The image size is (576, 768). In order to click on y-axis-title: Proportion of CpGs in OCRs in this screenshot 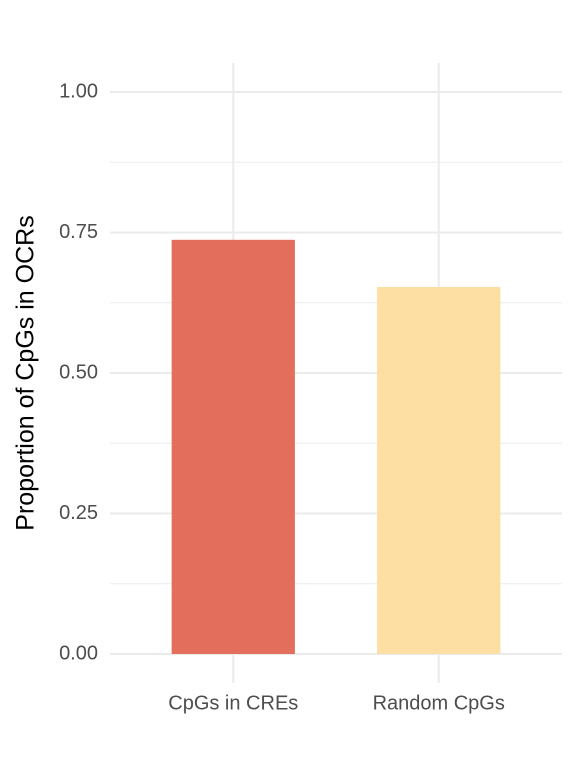, I will do `click(26, 372)`.